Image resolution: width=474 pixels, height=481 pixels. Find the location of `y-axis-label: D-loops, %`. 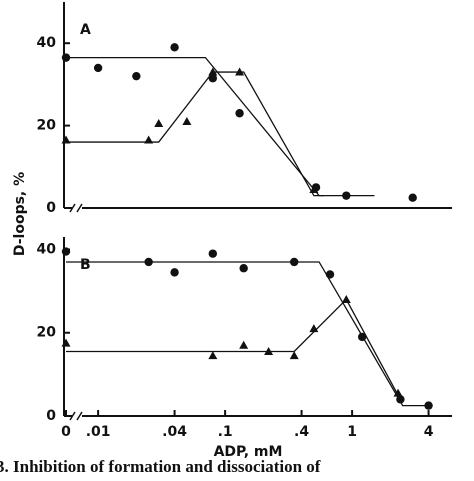

y-axis-label: D-loops, % is located at coordinates (20, 214).